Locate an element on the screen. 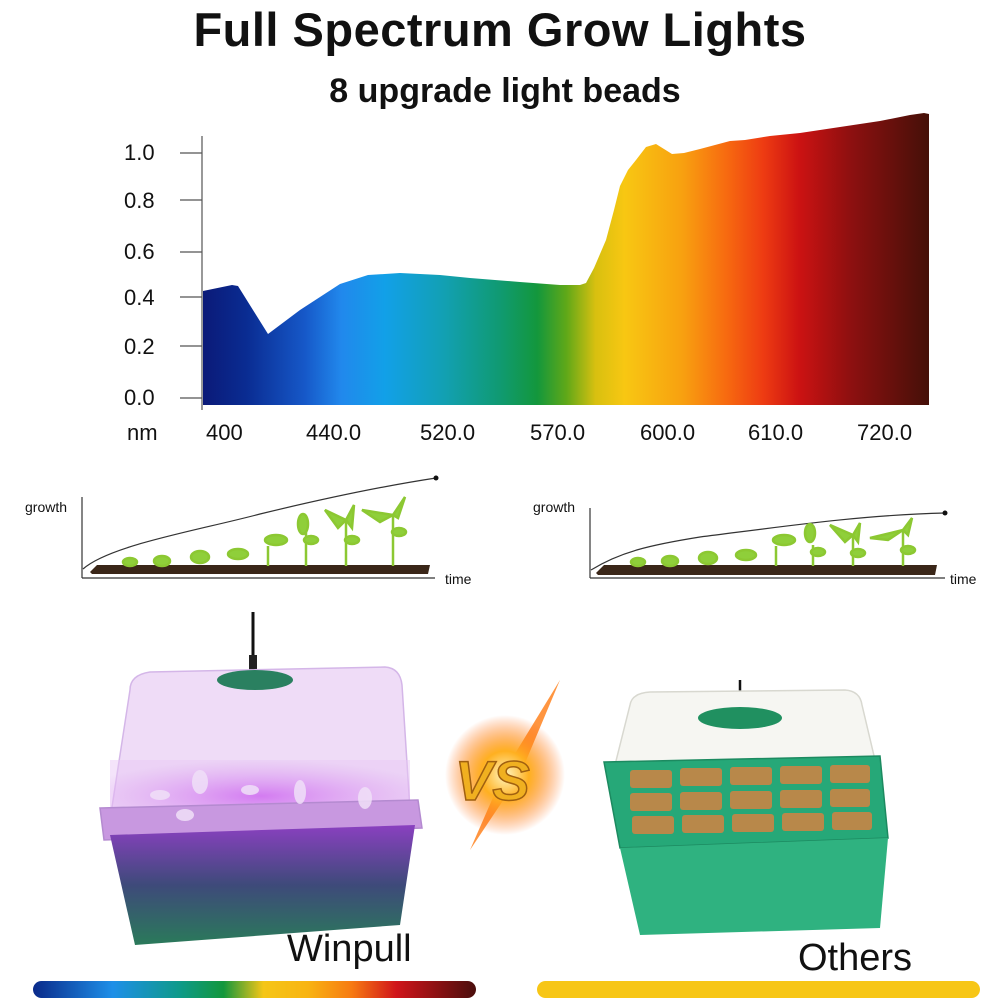  winpull-spectrum-bar is located at coordinates (254, 989).